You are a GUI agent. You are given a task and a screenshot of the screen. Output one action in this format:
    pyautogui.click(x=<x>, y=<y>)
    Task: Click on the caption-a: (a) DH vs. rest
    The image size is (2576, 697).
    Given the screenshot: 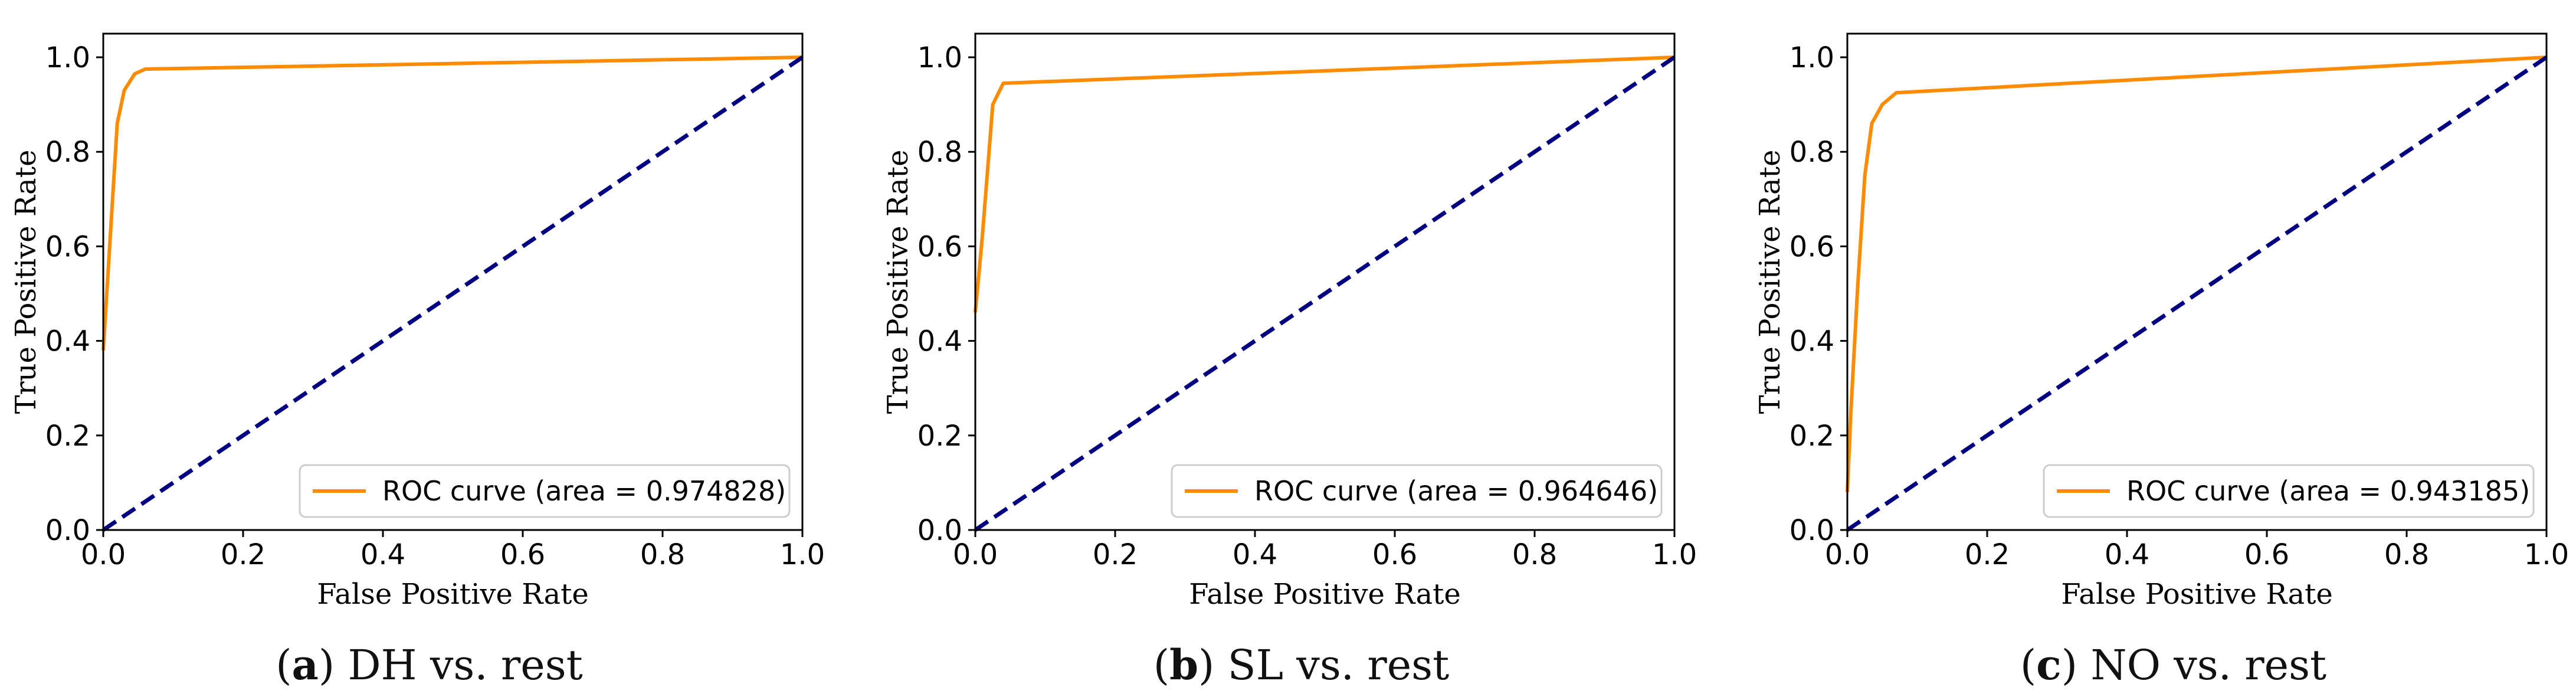 What is the action you would take?
    pyautogui.click(x=429, y=664)
    